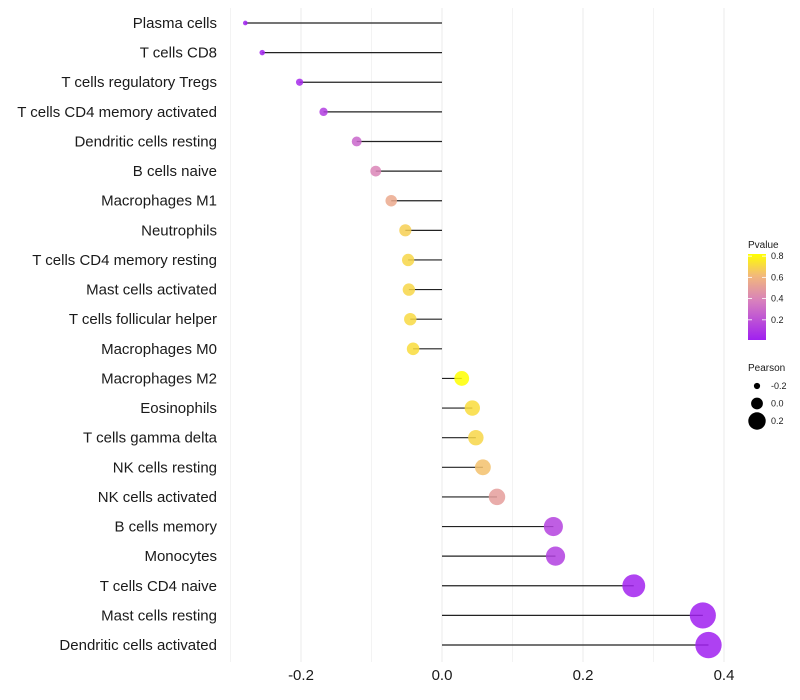 Image resolution: width=800 pixels, height=700 pixels. I want to click on color-tick-label: 0.8, so click(777, 256).